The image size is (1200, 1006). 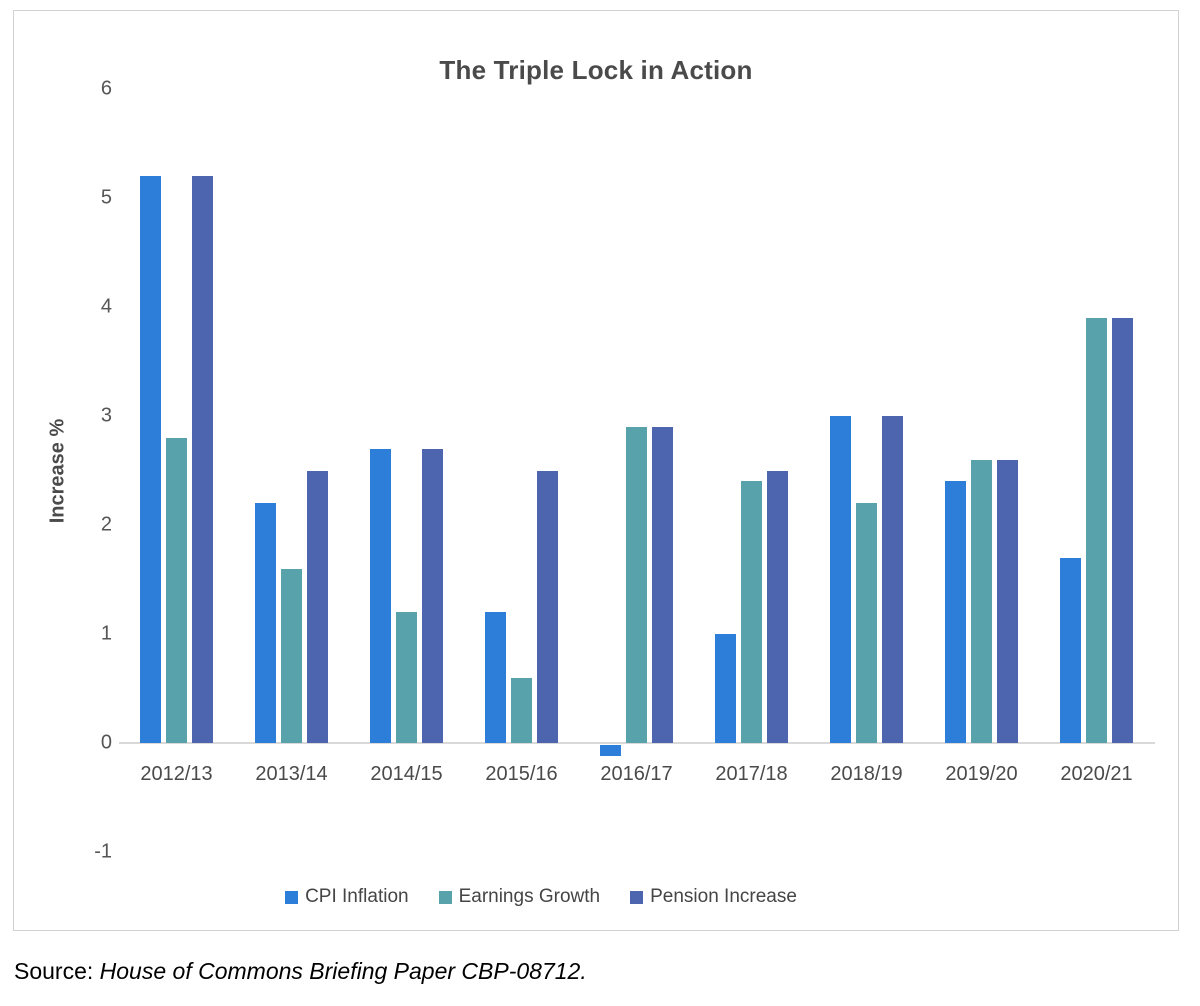 What do you see at coordinates (723, 896) in the screenshot?
I see `legend-label: Pension Increase` at bounding box center [723, 896].